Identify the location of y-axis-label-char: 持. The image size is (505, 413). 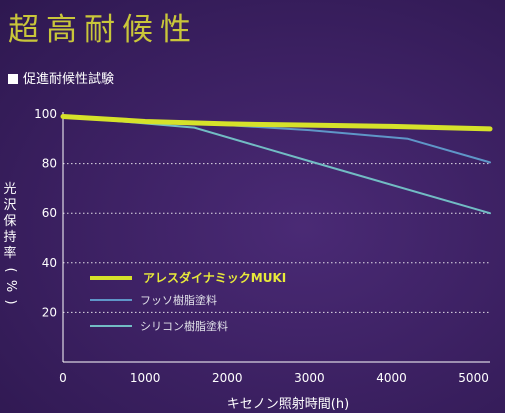
(10, 237).